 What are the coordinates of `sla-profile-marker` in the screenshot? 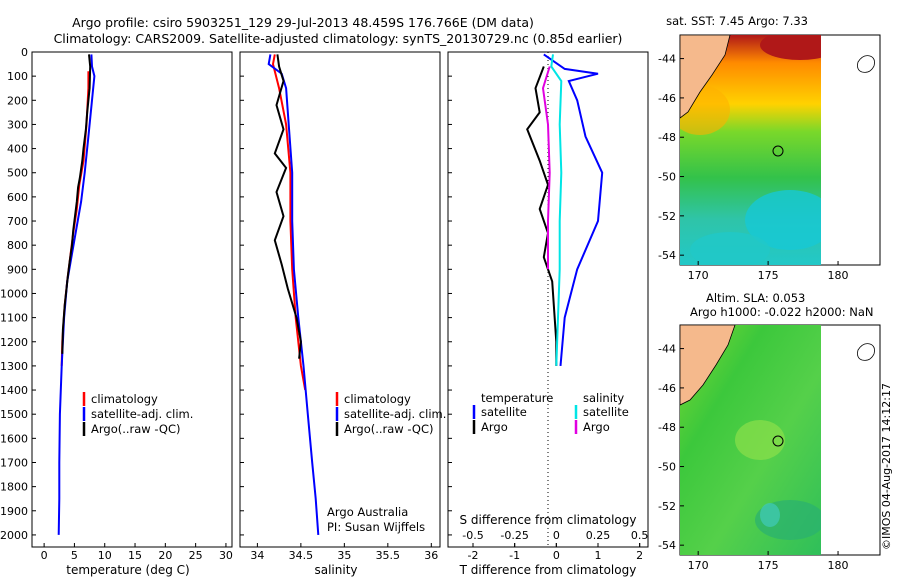 It's located at (778, 441).